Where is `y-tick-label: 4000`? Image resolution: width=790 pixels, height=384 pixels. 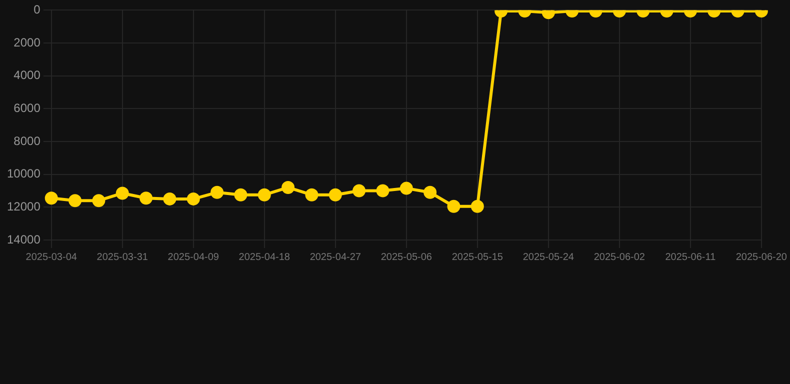 y-tick-label: 4000 is located at coordinates (27, 75).